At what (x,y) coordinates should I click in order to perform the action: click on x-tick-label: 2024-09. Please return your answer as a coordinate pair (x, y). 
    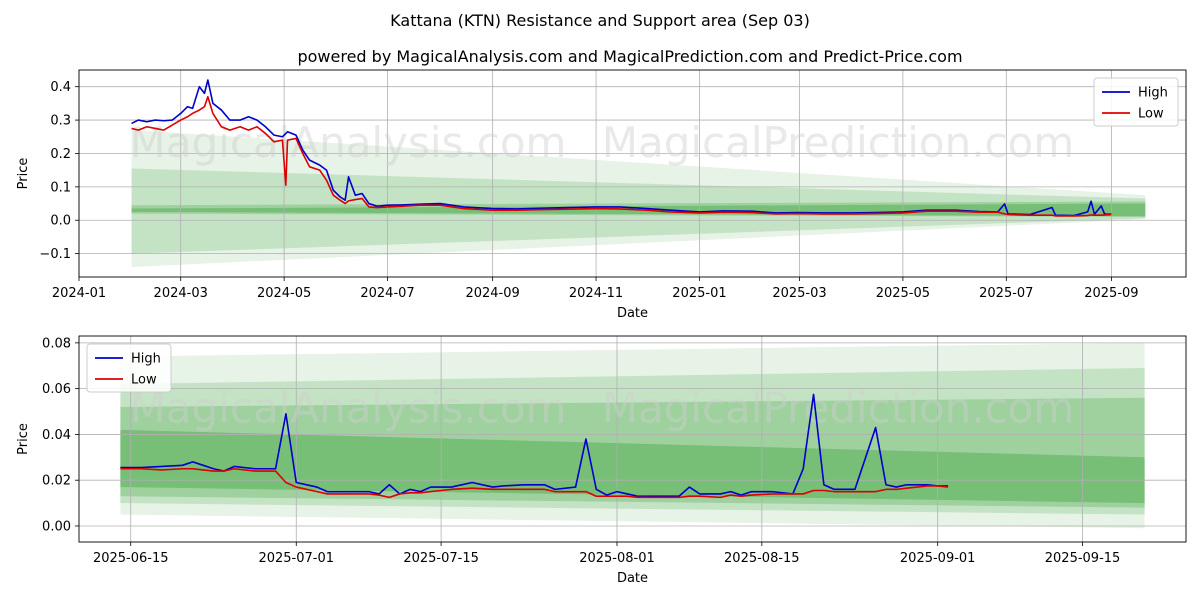
    Looking at the image, I should click on (492, 293).